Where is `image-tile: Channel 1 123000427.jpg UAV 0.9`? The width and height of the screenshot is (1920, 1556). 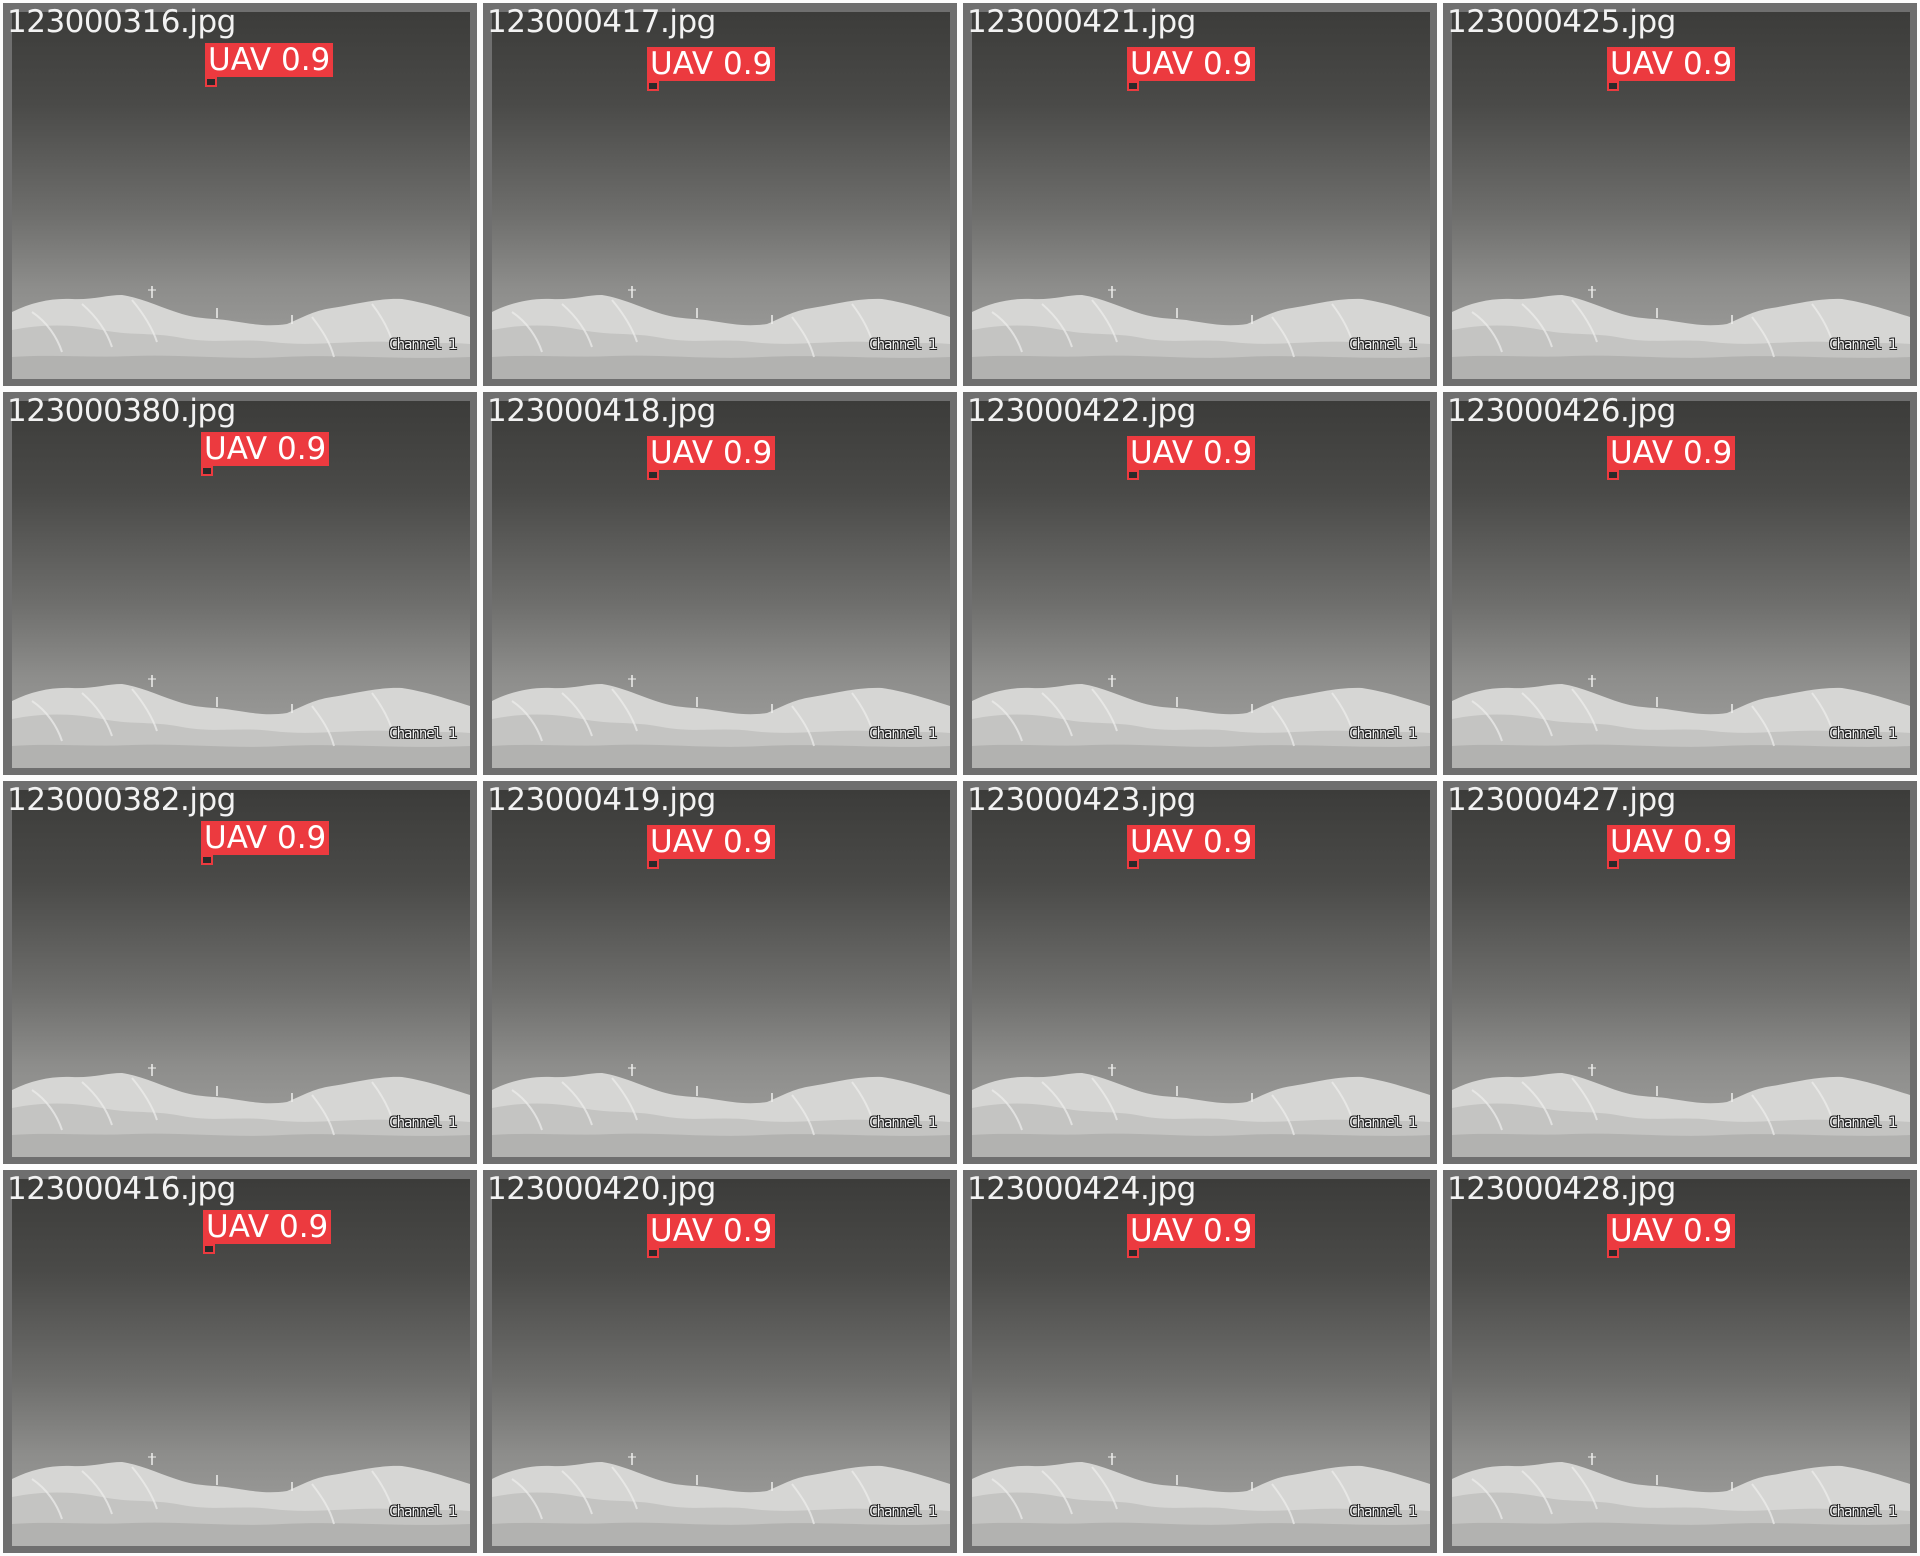 image-tile: Channel 1 123000427.jpg UAV 0.9 is located at coordinates (1680, 972).